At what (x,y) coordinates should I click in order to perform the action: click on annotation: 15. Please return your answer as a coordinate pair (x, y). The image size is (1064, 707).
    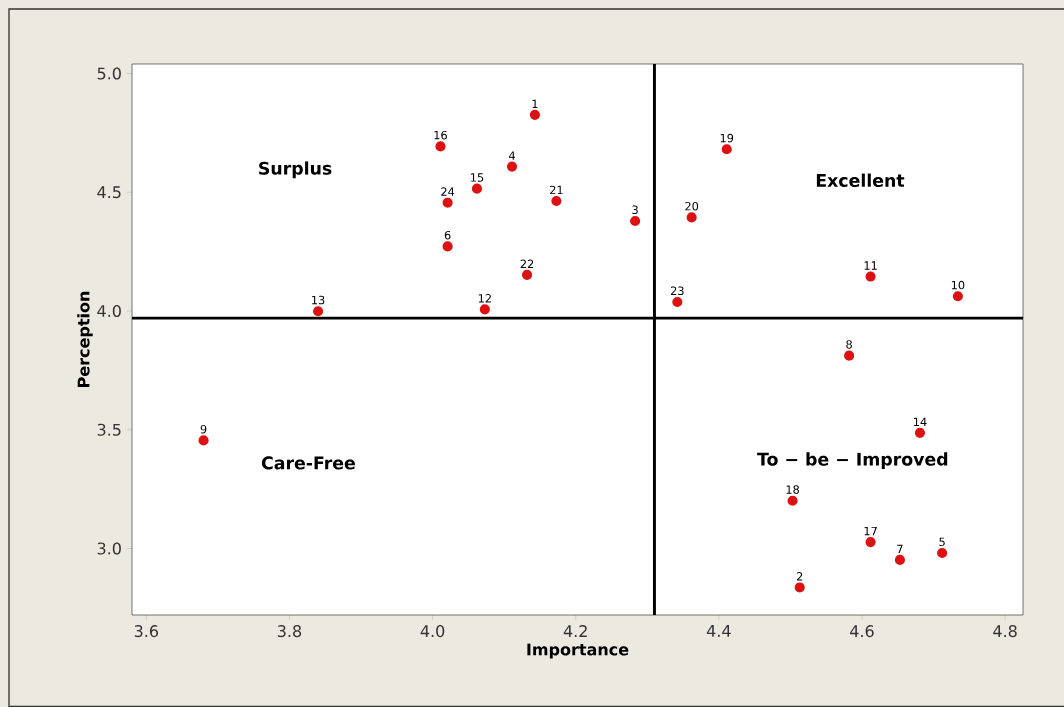
    Looking at the image, I should click on (477, 177).